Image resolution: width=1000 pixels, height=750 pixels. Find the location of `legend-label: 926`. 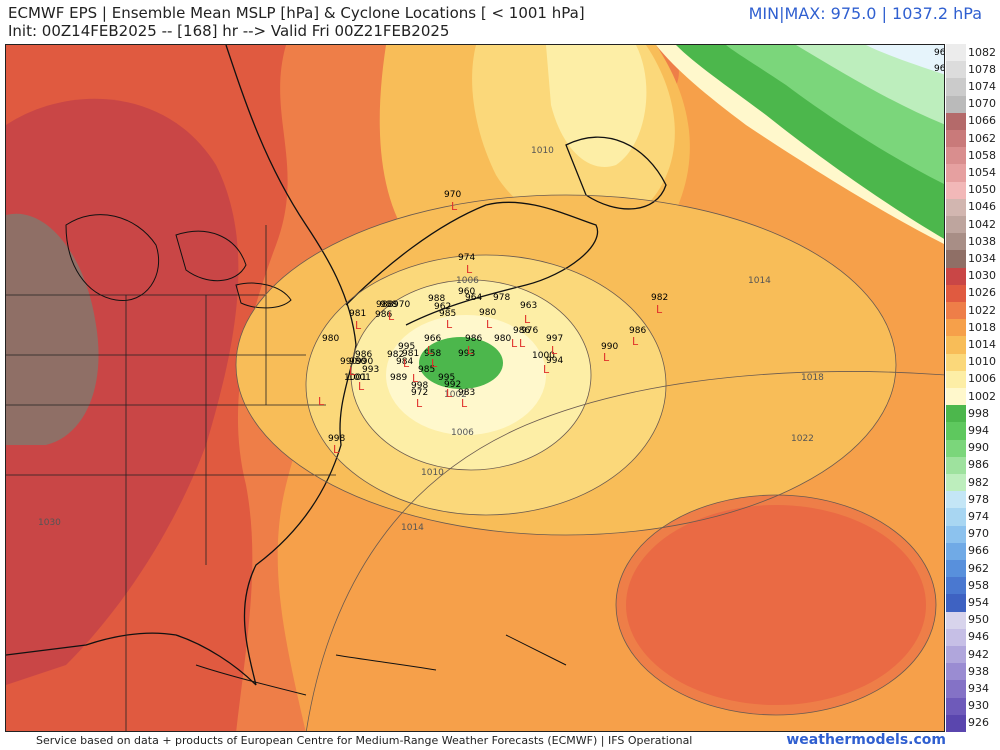

legend-label: 926 is located at coordinates (978, 723).